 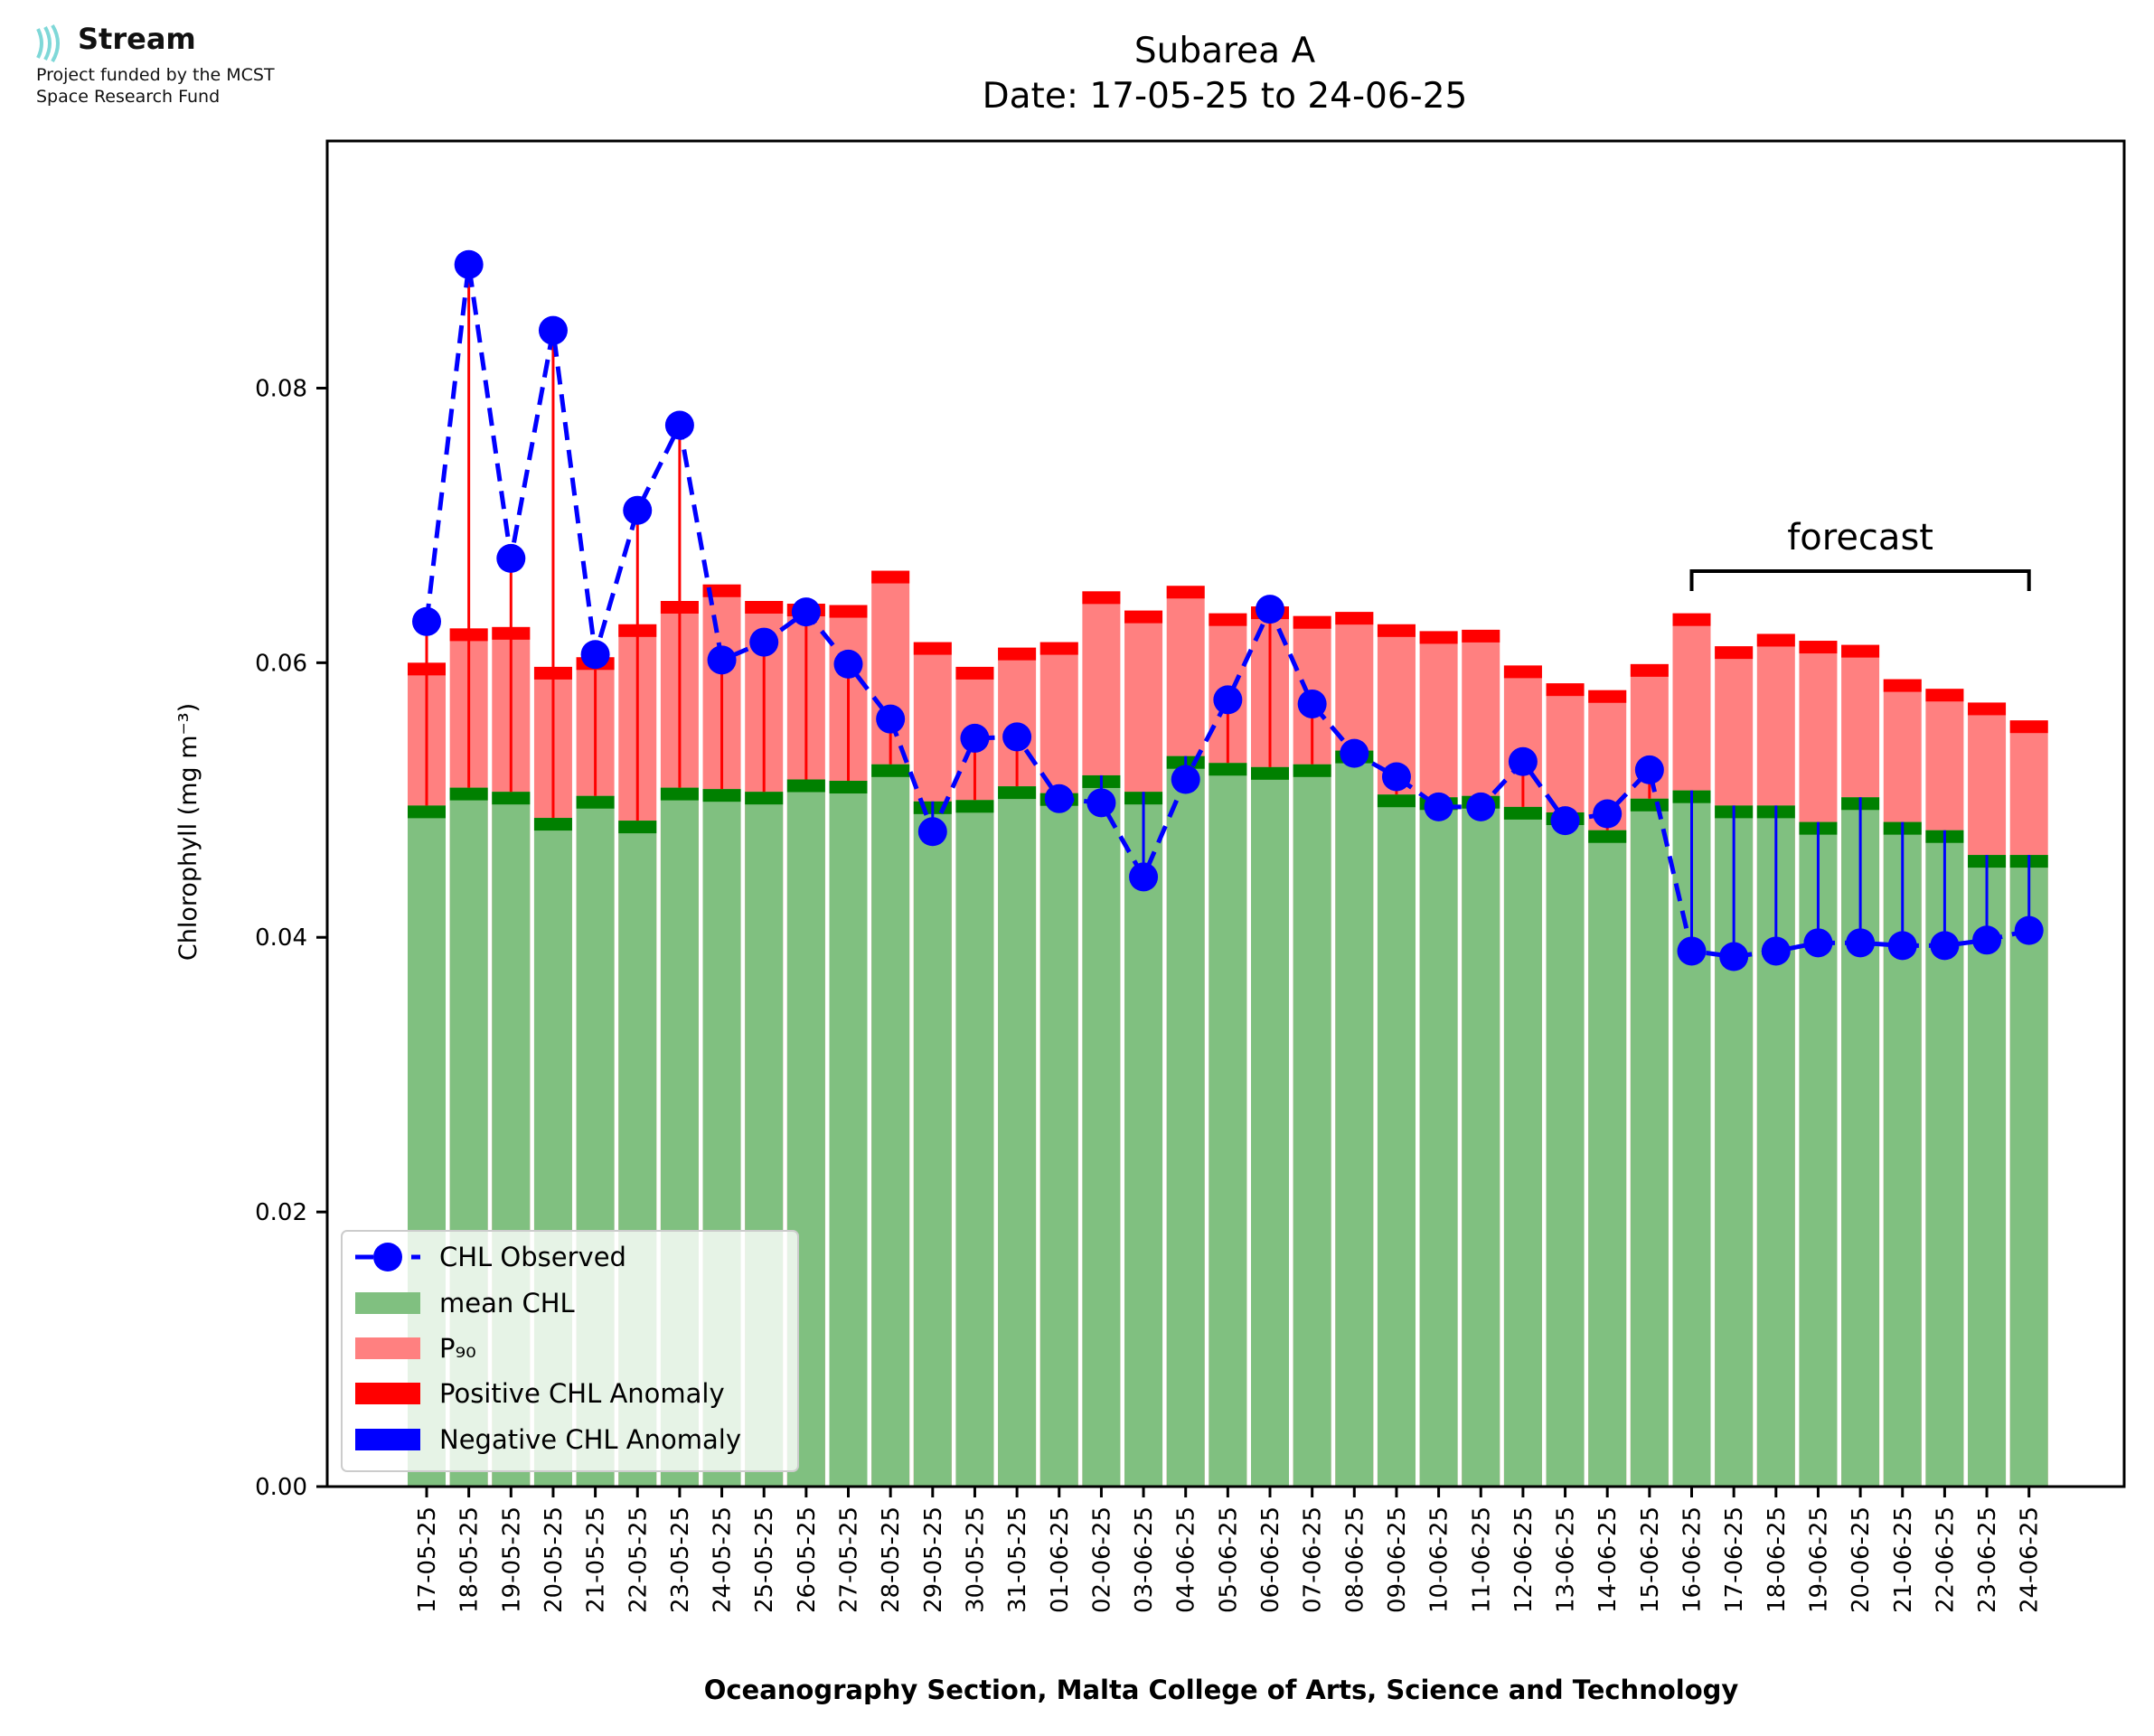 I want to click on chart-title: Subarea A, so click(x=1224, y=51).